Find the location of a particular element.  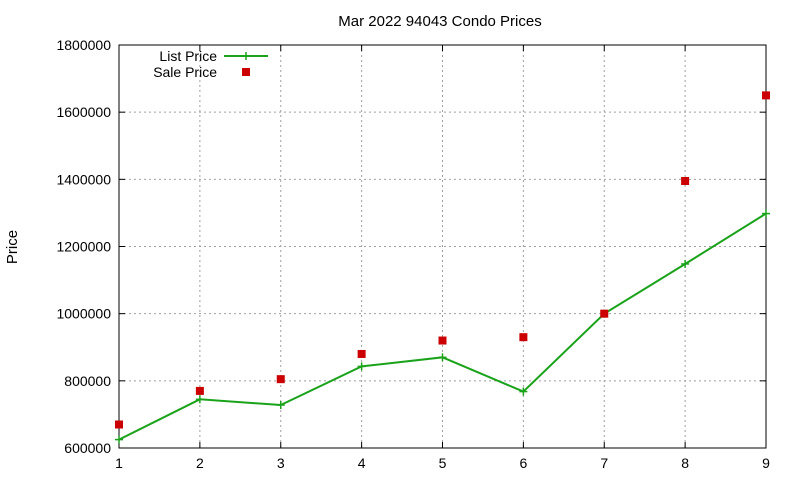

y-tick-label: 1600000 is located at coordinates (83, 112).